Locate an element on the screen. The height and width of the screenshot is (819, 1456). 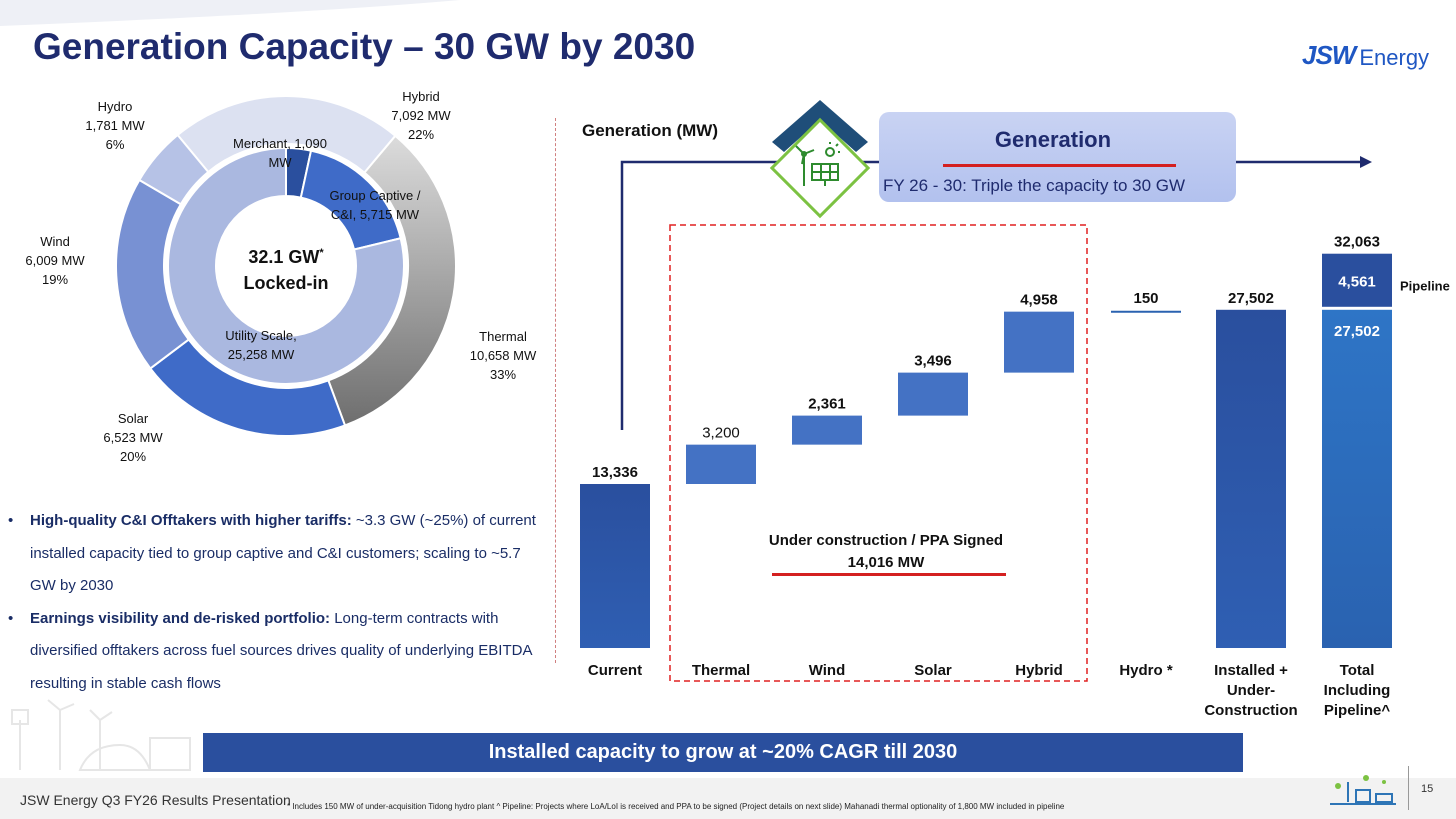
donut-slice-utility is located at coordinates (286, 265).